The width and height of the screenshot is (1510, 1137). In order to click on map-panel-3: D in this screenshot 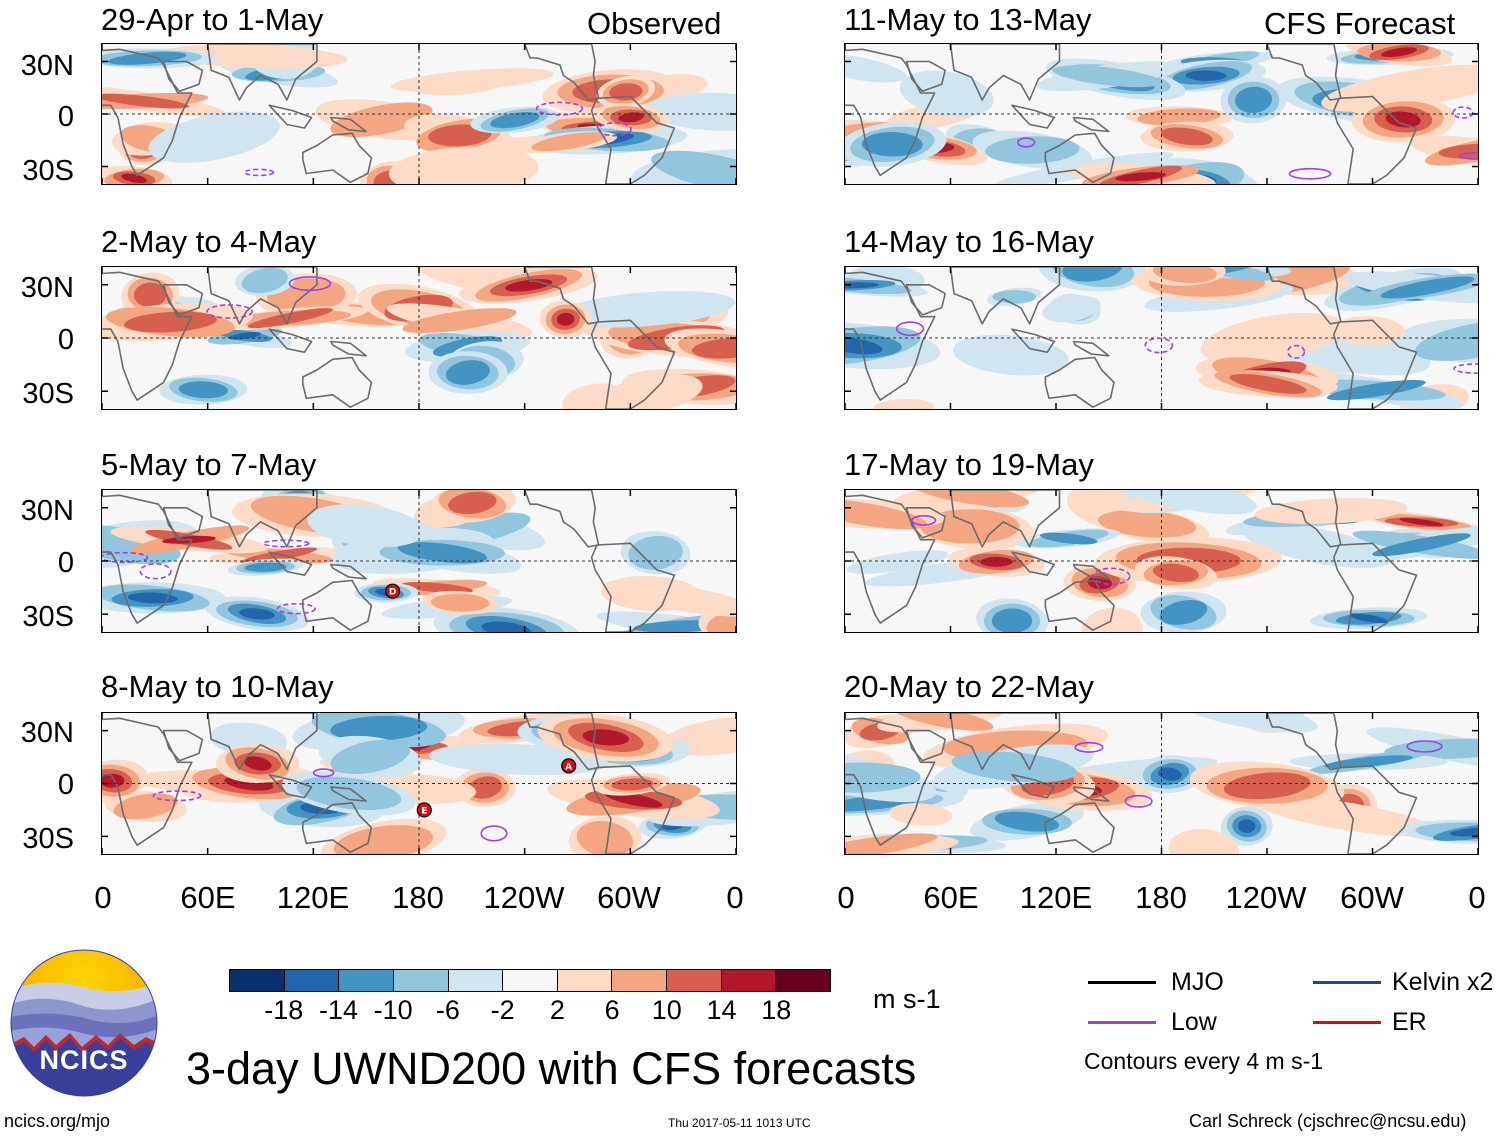, I will do `click(419, 561)`.